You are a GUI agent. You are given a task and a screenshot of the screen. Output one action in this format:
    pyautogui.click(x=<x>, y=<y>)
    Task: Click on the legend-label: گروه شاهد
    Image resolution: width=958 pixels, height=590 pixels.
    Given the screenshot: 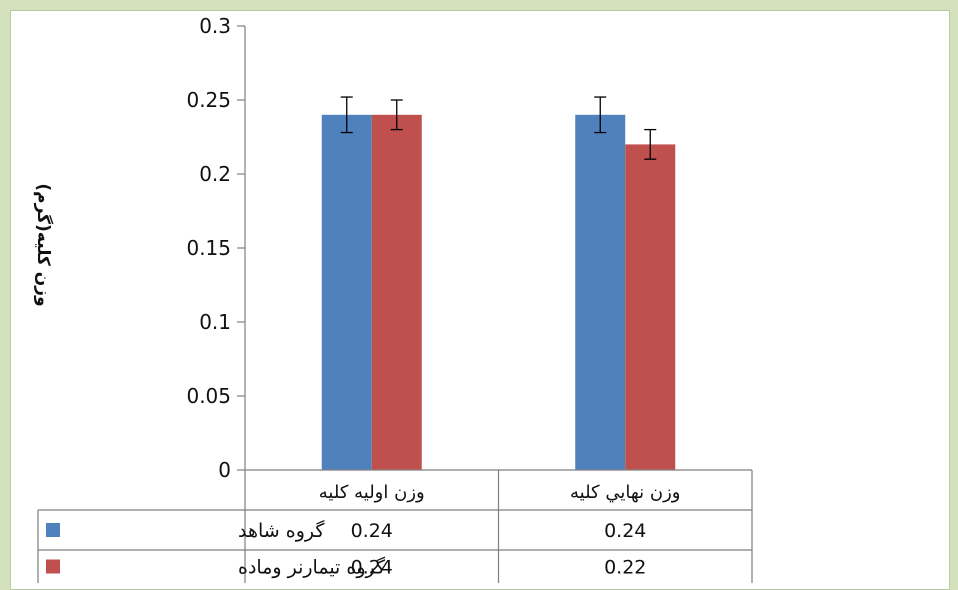 What is the action you would take?
    pyautogui.click(x=281, y=530)
    